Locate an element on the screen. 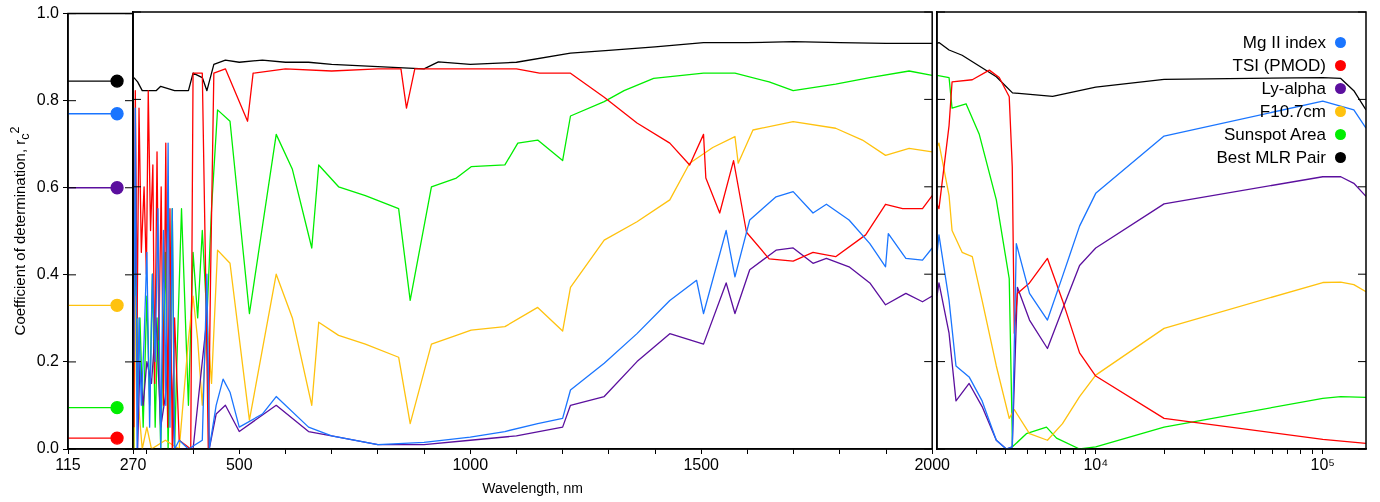 The image size is (1380, 502). x-tick-label: 115 is located at coordinates (68, 465).